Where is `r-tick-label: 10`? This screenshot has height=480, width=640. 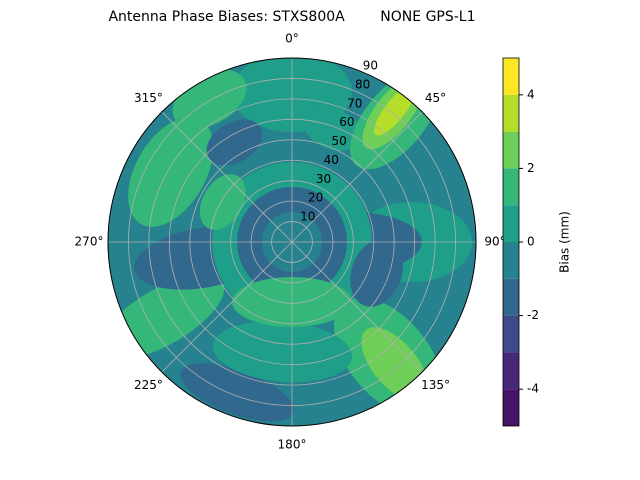
r-tick-label: 10 is located at coordinates (307, 217).